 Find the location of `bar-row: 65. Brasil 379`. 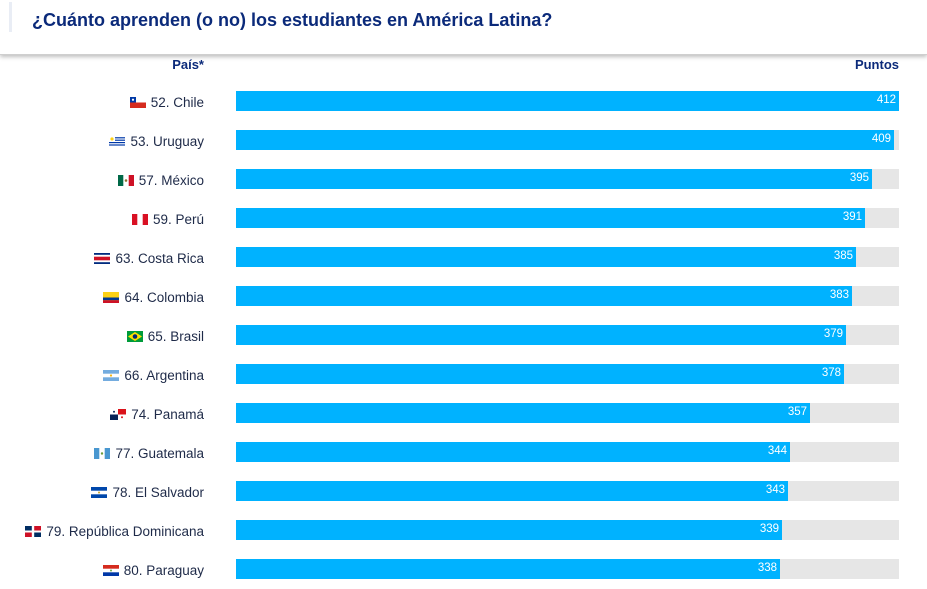

bar-row: 65. Brasil 379 is located at coordinates (463, 336).